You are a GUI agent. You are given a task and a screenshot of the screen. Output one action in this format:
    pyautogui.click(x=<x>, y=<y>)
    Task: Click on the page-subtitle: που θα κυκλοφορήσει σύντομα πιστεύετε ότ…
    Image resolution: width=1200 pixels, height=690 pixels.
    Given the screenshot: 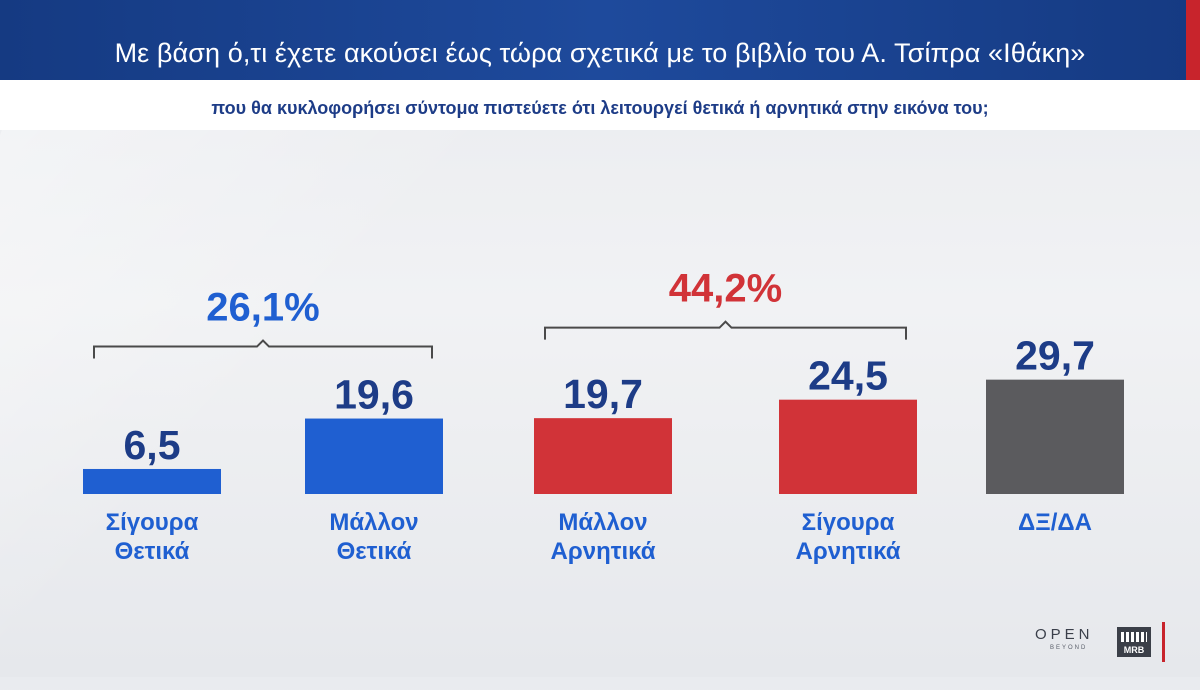 What is the action you would take?
    pyautogui.click(x=600, y=108)
    